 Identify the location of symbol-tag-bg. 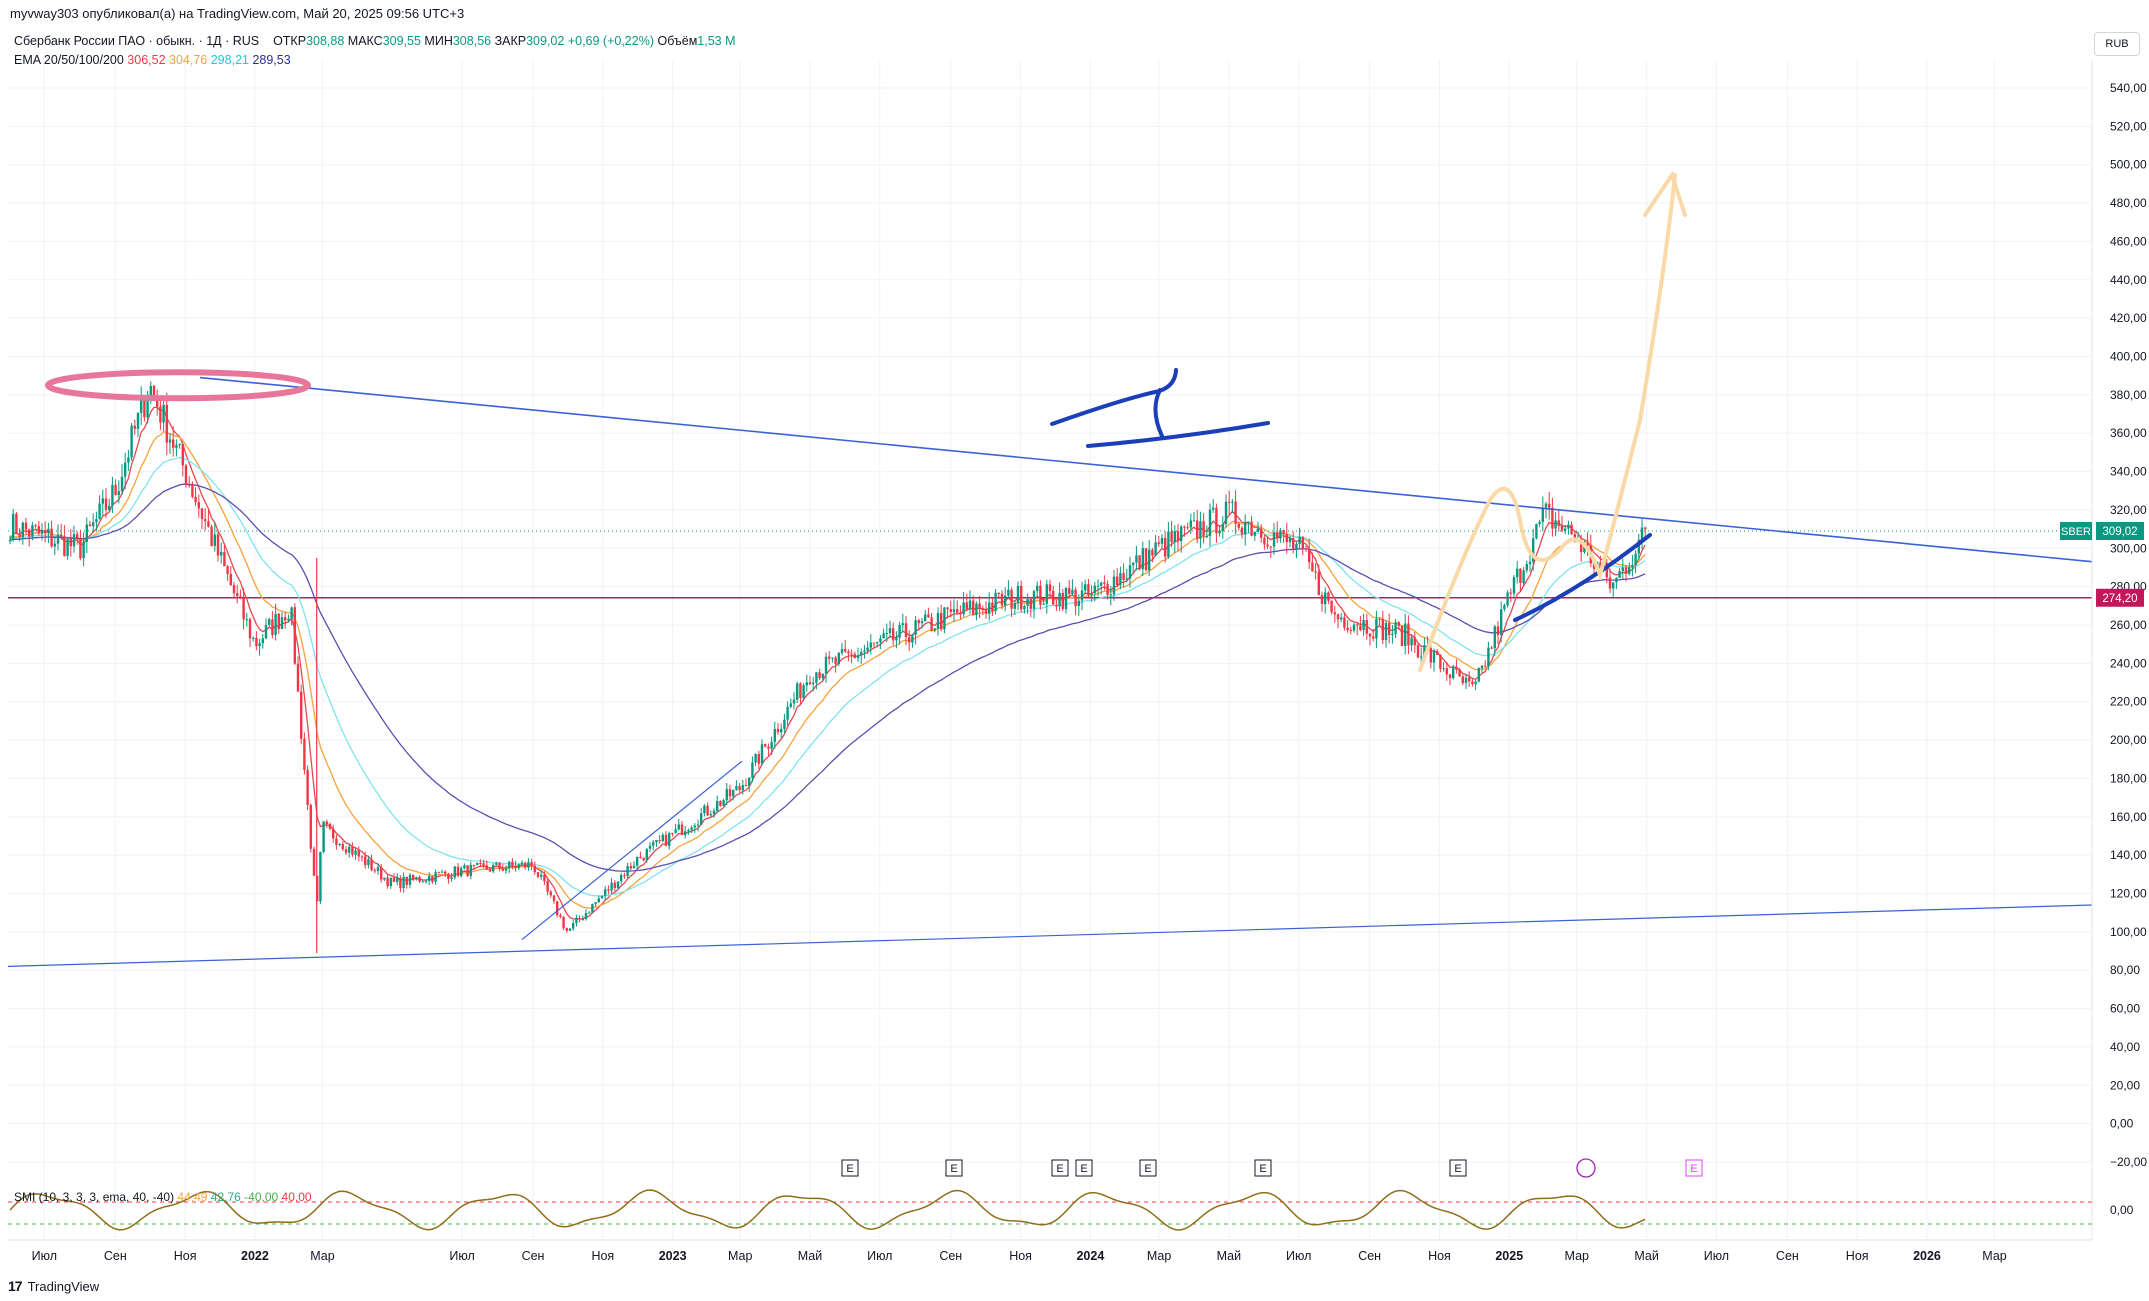
(2076, 530).